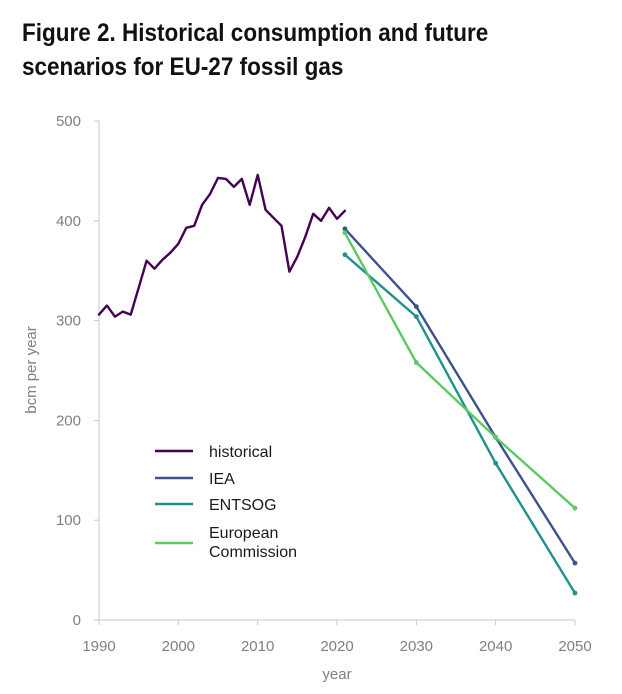  I want to click on y-tick-label: 300, so click(68, 321).